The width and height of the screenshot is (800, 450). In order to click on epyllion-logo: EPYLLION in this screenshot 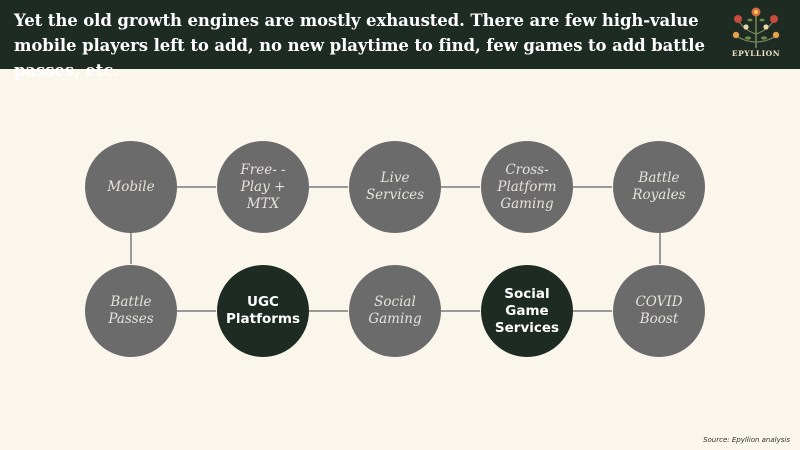, I will do `click(756, 35)`.